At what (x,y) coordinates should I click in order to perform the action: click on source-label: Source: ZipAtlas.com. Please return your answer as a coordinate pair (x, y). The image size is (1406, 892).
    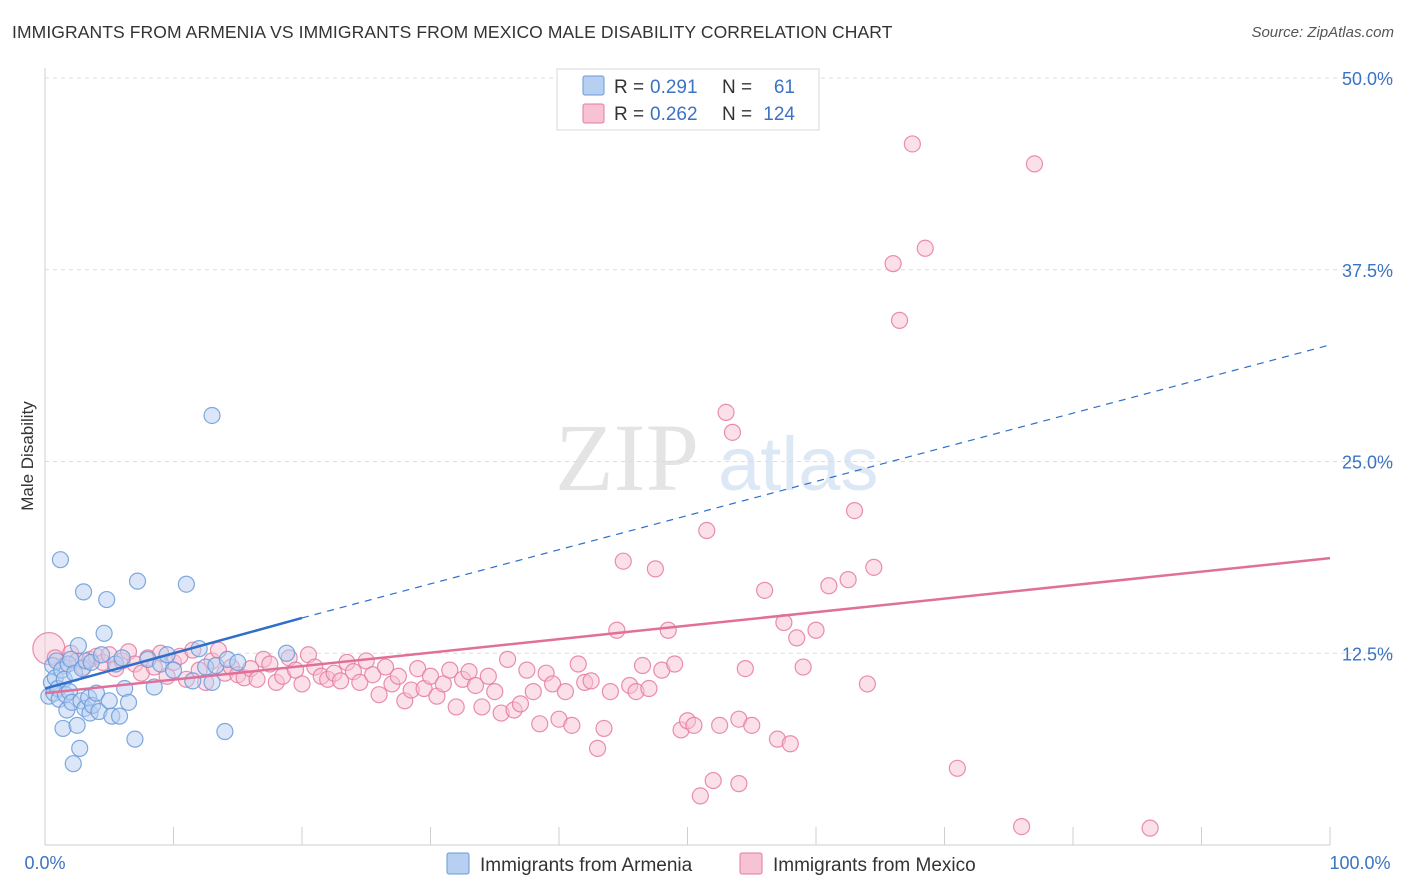
    Looking at the image, I should click on (1322, 32).